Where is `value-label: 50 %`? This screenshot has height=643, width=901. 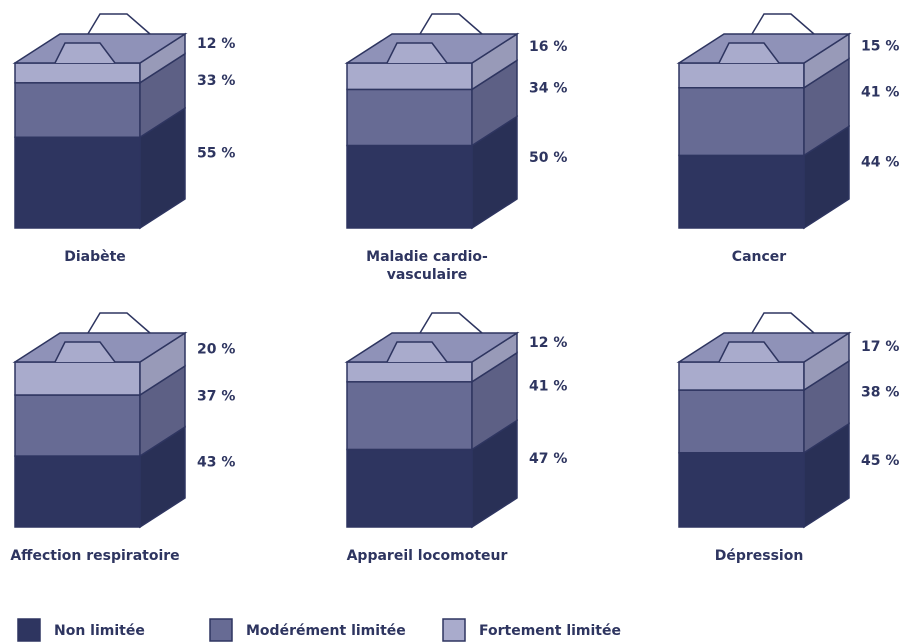
value-label: 50 % is located at coordinates (548, 158).